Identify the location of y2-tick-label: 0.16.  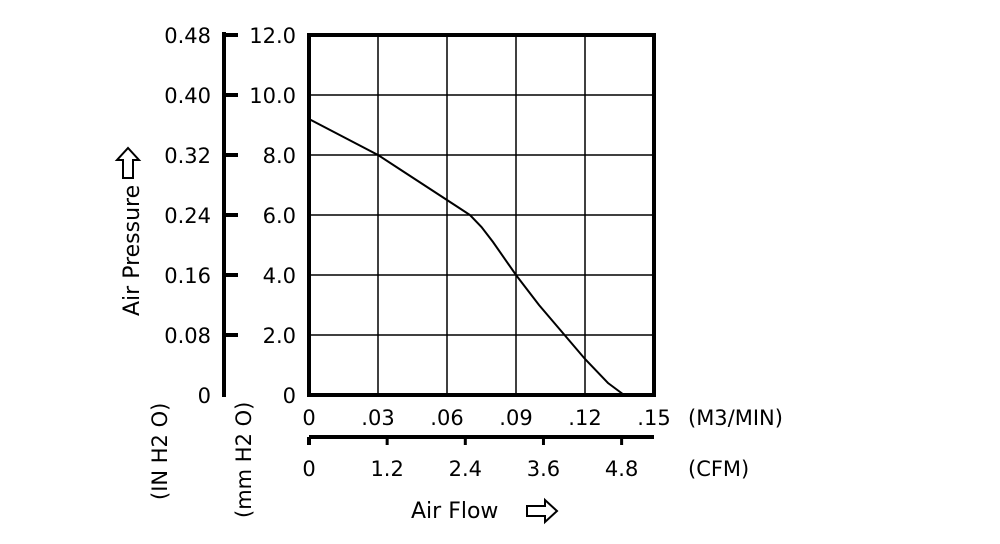
(187, 276).